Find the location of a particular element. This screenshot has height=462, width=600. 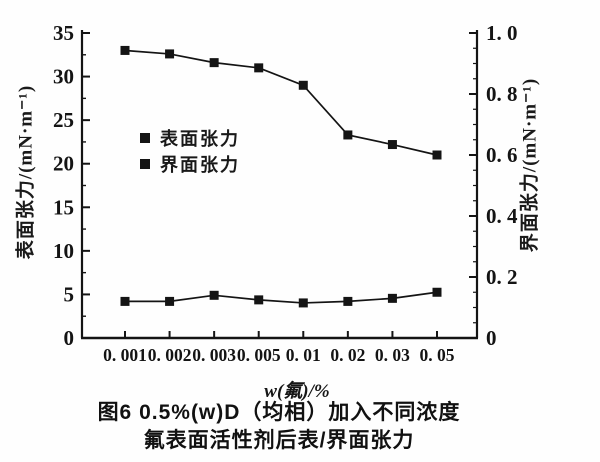

legend-label: 界面张力 is located at coordinates (200, 165).